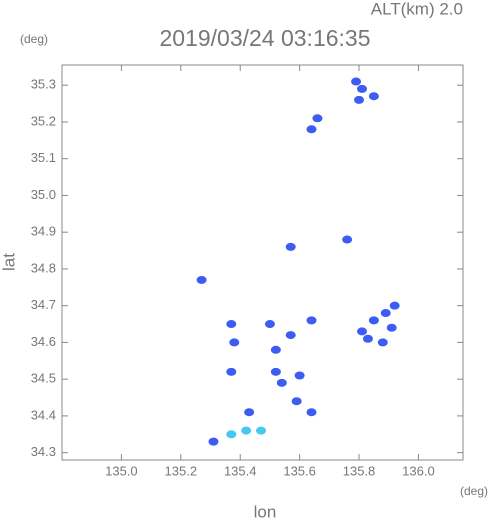  What do you see at coordinates (43, 451) in the screenshot?
I see `y-tick-label: 34.3` at bounding box center [43, 451].